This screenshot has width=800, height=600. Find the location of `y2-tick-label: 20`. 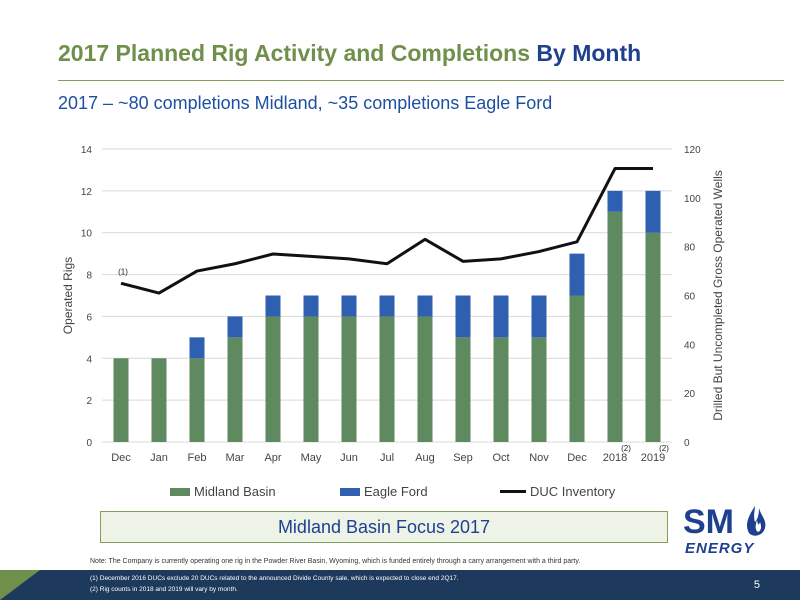

y2-tick-label: 20 is located at coordinates (690, 394).